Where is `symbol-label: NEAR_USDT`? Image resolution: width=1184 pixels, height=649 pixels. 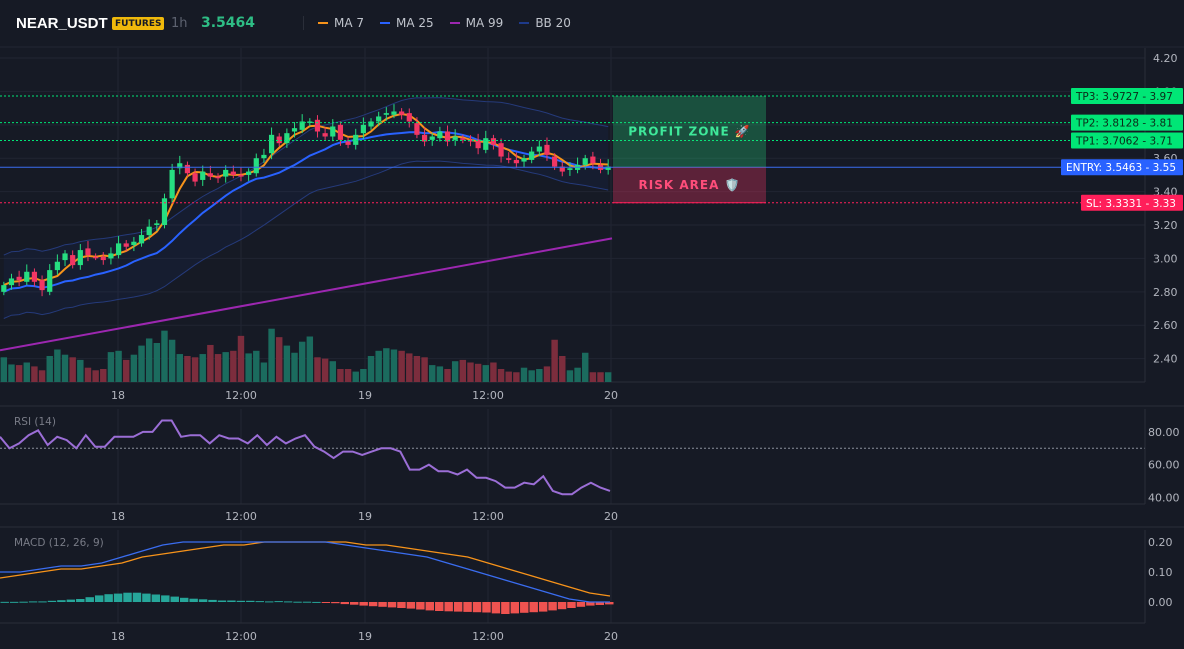 symbol-label: NEAR_USDT is located at coordinates (62, 23).